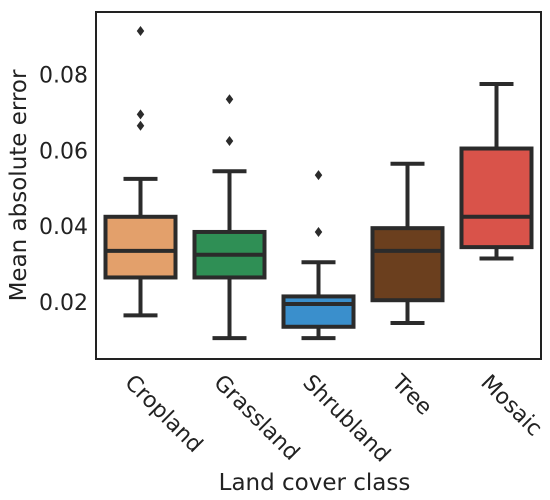 Image resolution: width=550 pixels, height=500 pixels. I want to click on y-tick-label: 0.02, so click(63, 303).